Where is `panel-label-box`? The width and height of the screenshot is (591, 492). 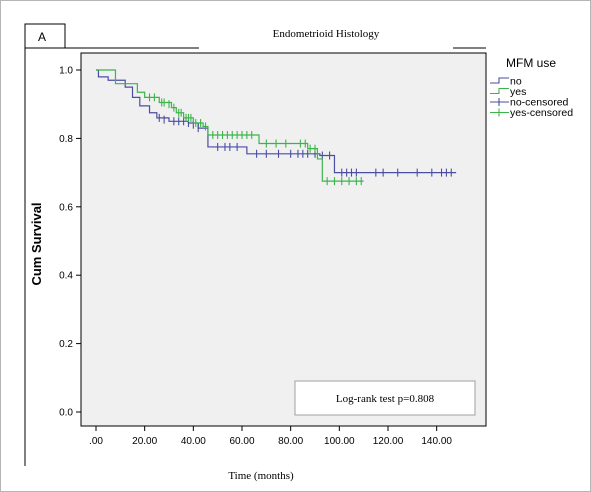
panel-label-box is located at coordinates (45, 36).